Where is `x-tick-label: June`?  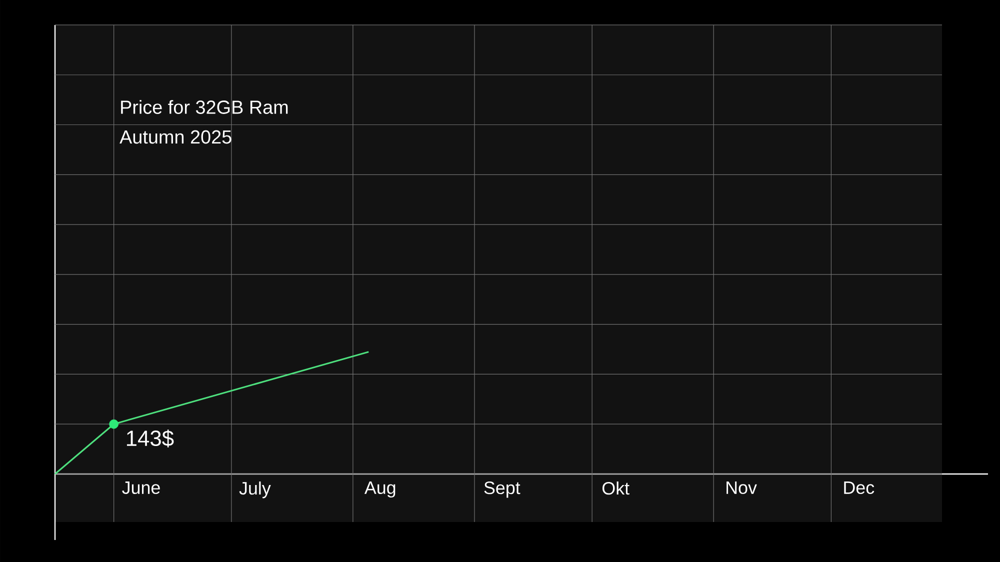
x-tick-label: June is located at coordinates (141, 487).